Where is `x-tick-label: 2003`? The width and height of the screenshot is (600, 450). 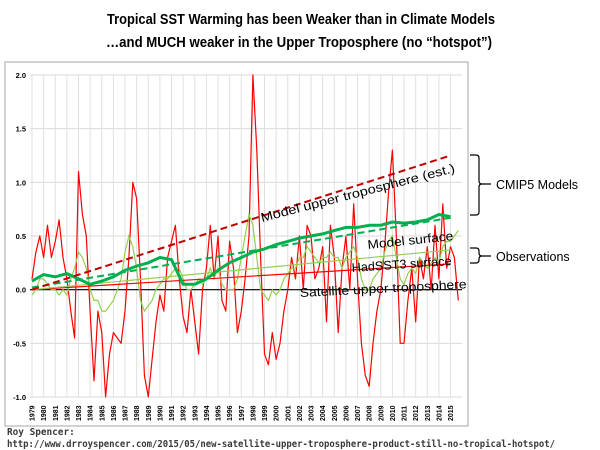
x-tick-label: 2003 is located at coordinates (312, 413).